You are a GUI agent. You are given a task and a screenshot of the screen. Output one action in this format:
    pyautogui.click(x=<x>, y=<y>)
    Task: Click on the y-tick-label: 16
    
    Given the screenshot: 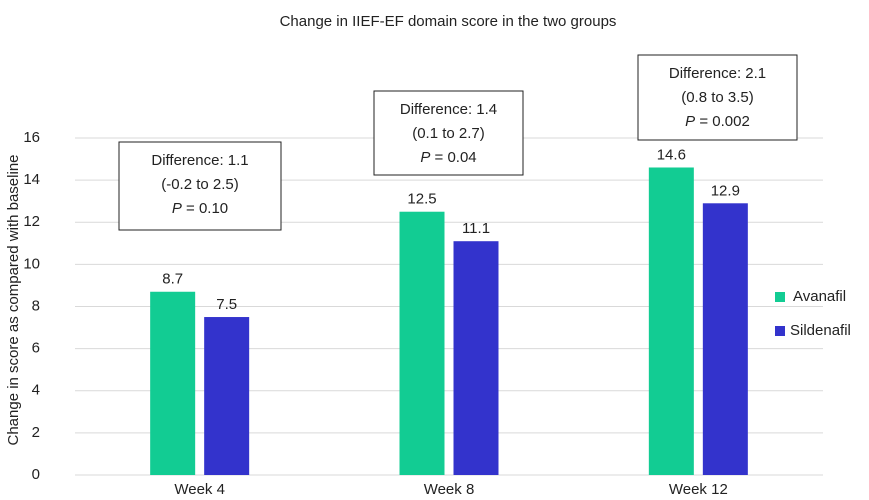 What is the action you would take?
    pyautogui.click(x=31, y=137)
    